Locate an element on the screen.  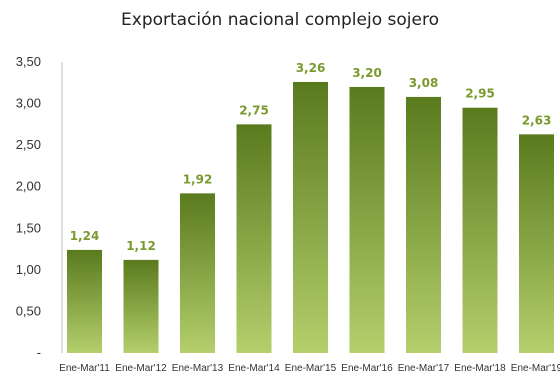
y-tick-label: - is located at coordinates (39, 352).